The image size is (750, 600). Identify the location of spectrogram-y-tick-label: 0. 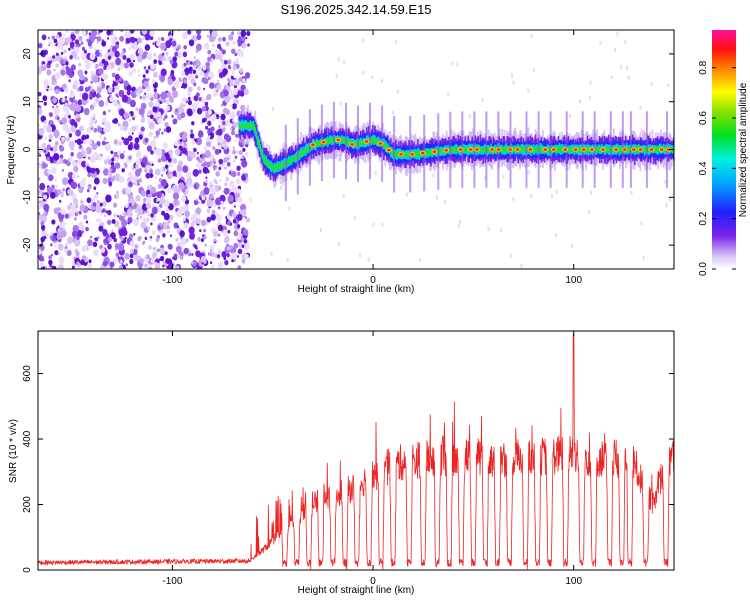
(27, 149).